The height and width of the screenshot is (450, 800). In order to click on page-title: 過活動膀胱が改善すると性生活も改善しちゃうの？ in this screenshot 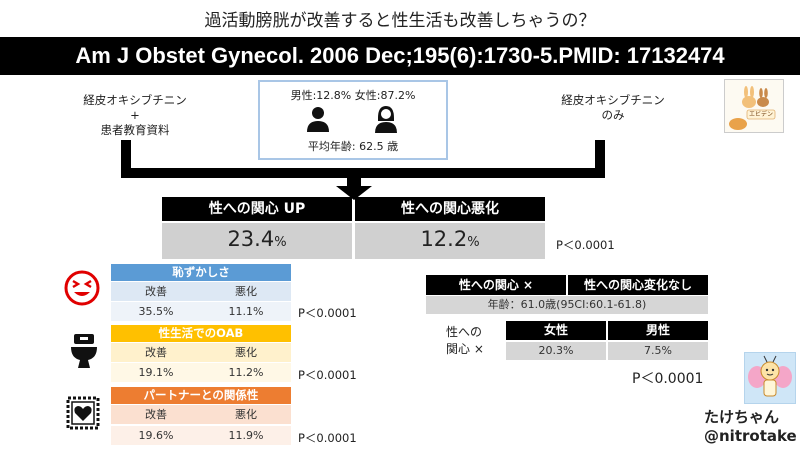, I will do `click(400, 21)`.